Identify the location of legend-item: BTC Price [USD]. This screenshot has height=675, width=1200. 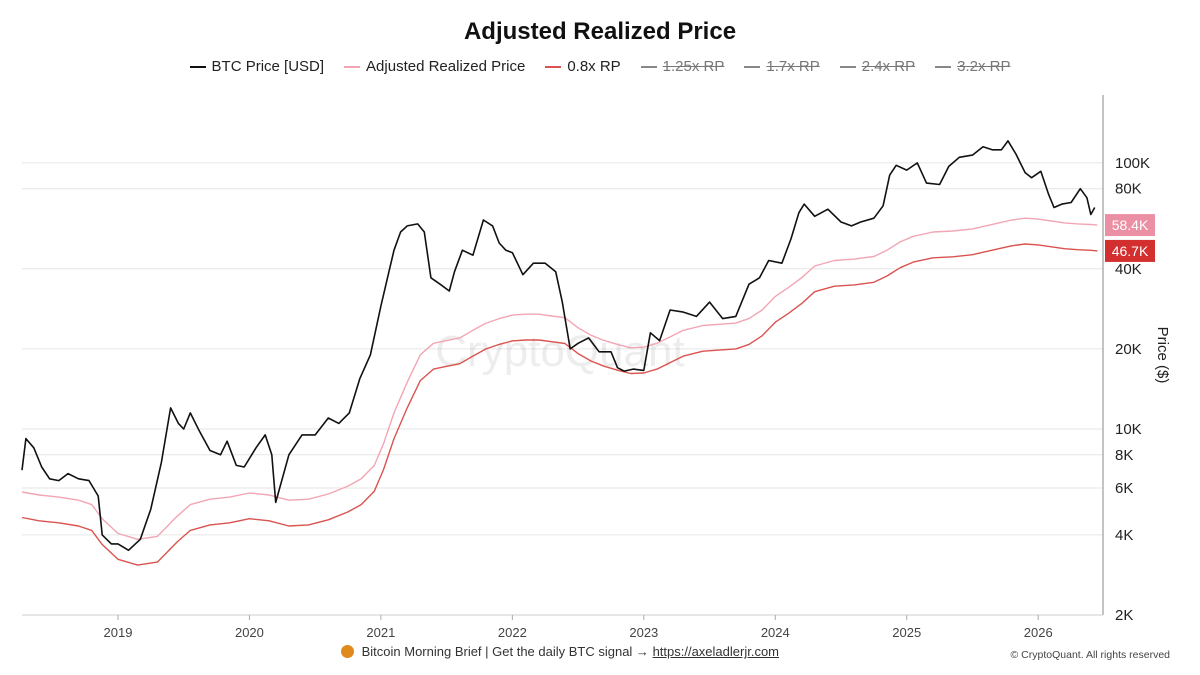
(257, 66).